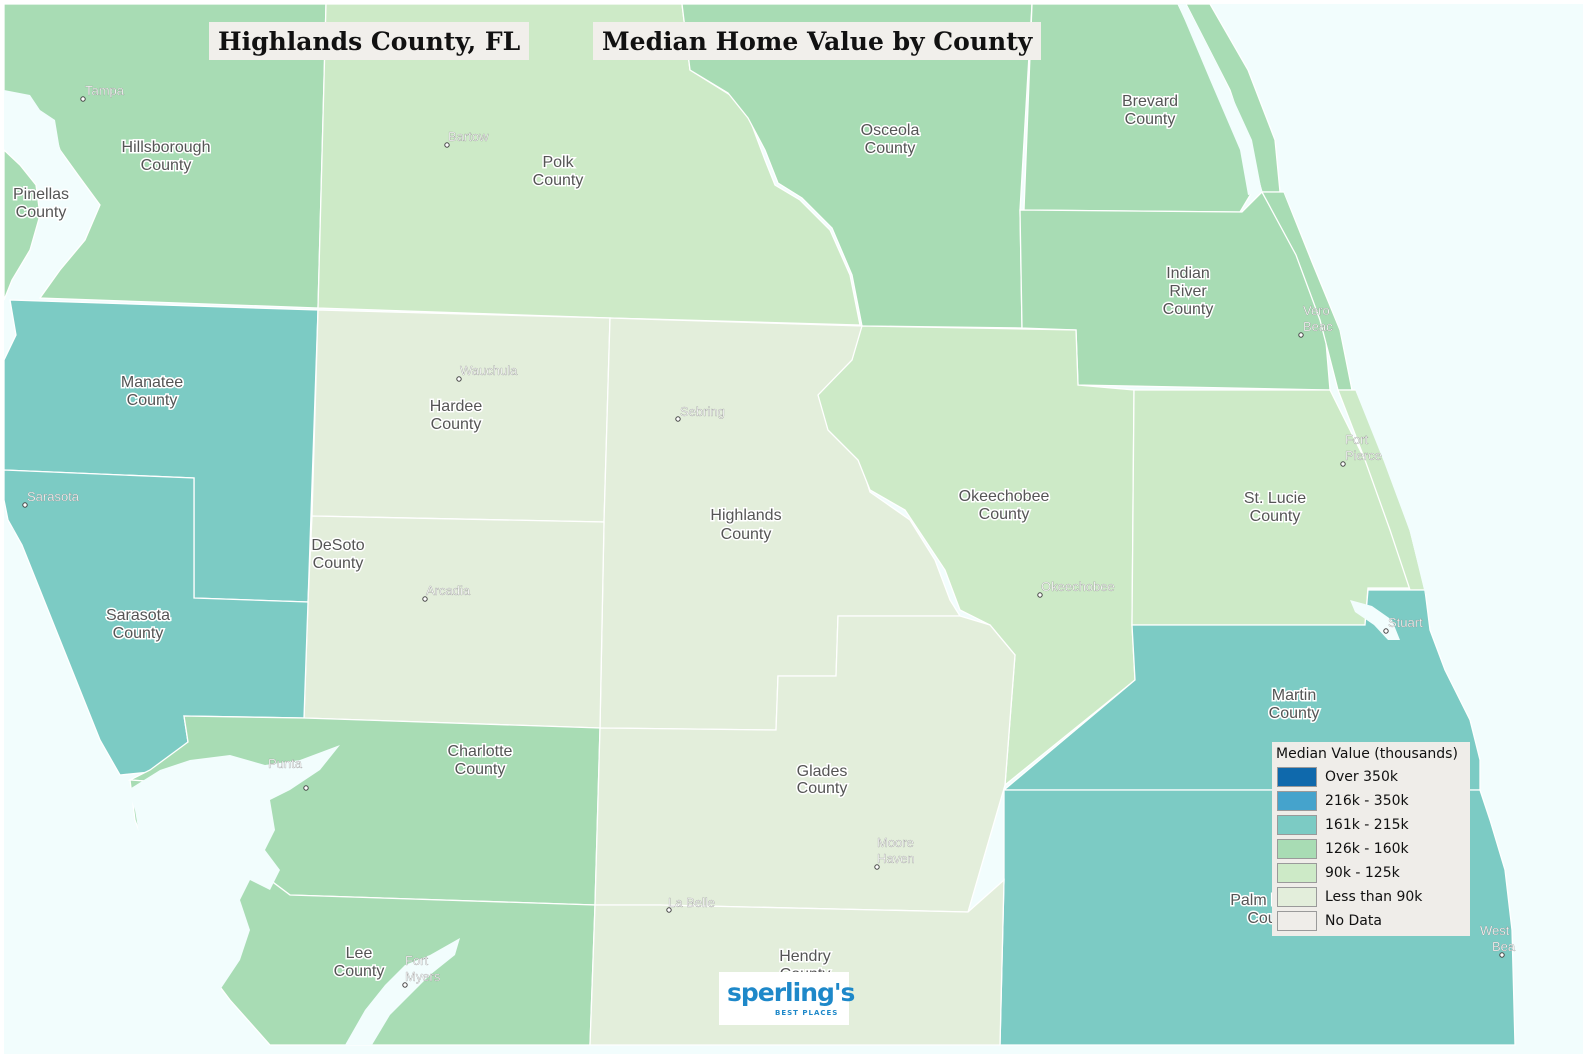 Image resolution: width=1587 pixels, height=1058 pixels. Describe the element at coordinates (423, 976) in the screenshot. I see `city-label-fort-myers-2: Myers` at that location.